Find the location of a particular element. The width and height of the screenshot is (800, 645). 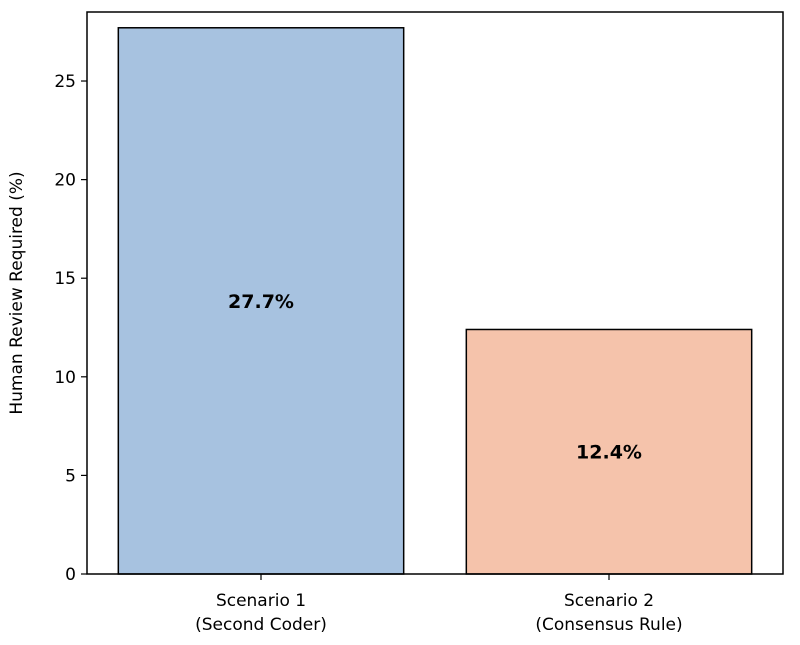

x-tick-label-2-line-2: (Consensus Rule) is located at coordinates (608, 625).